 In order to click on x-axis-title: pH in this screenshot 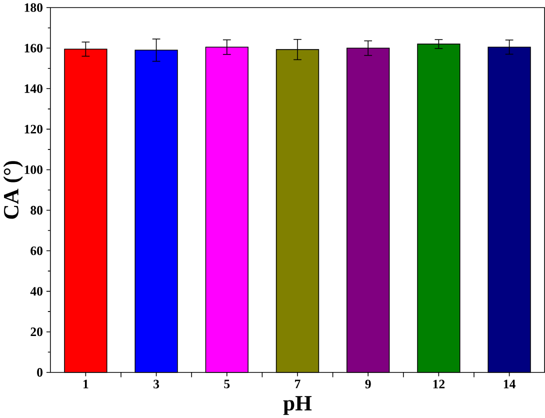, I will do `click(297, 405)`.